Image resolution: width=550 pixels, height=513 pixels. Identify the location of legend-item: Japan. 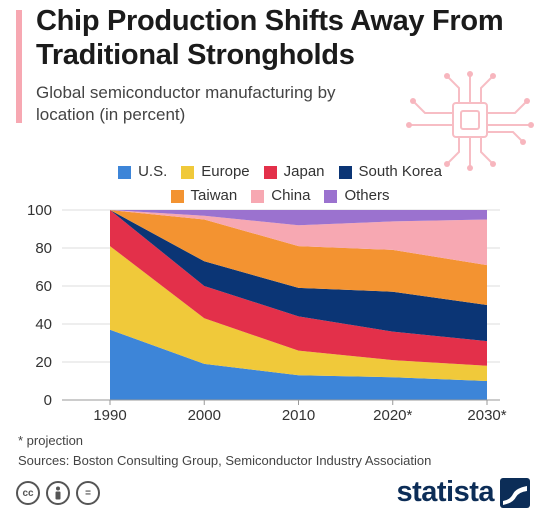
(294, 172).